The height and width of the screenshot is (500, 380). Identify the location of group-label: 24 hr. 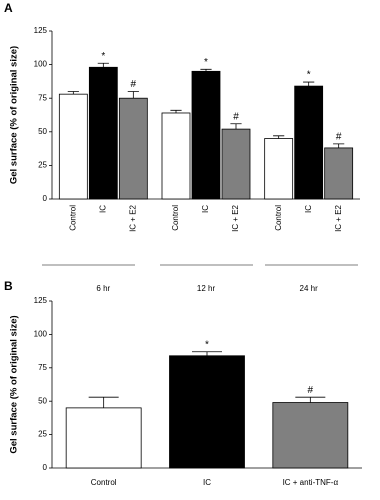
(309, 288).